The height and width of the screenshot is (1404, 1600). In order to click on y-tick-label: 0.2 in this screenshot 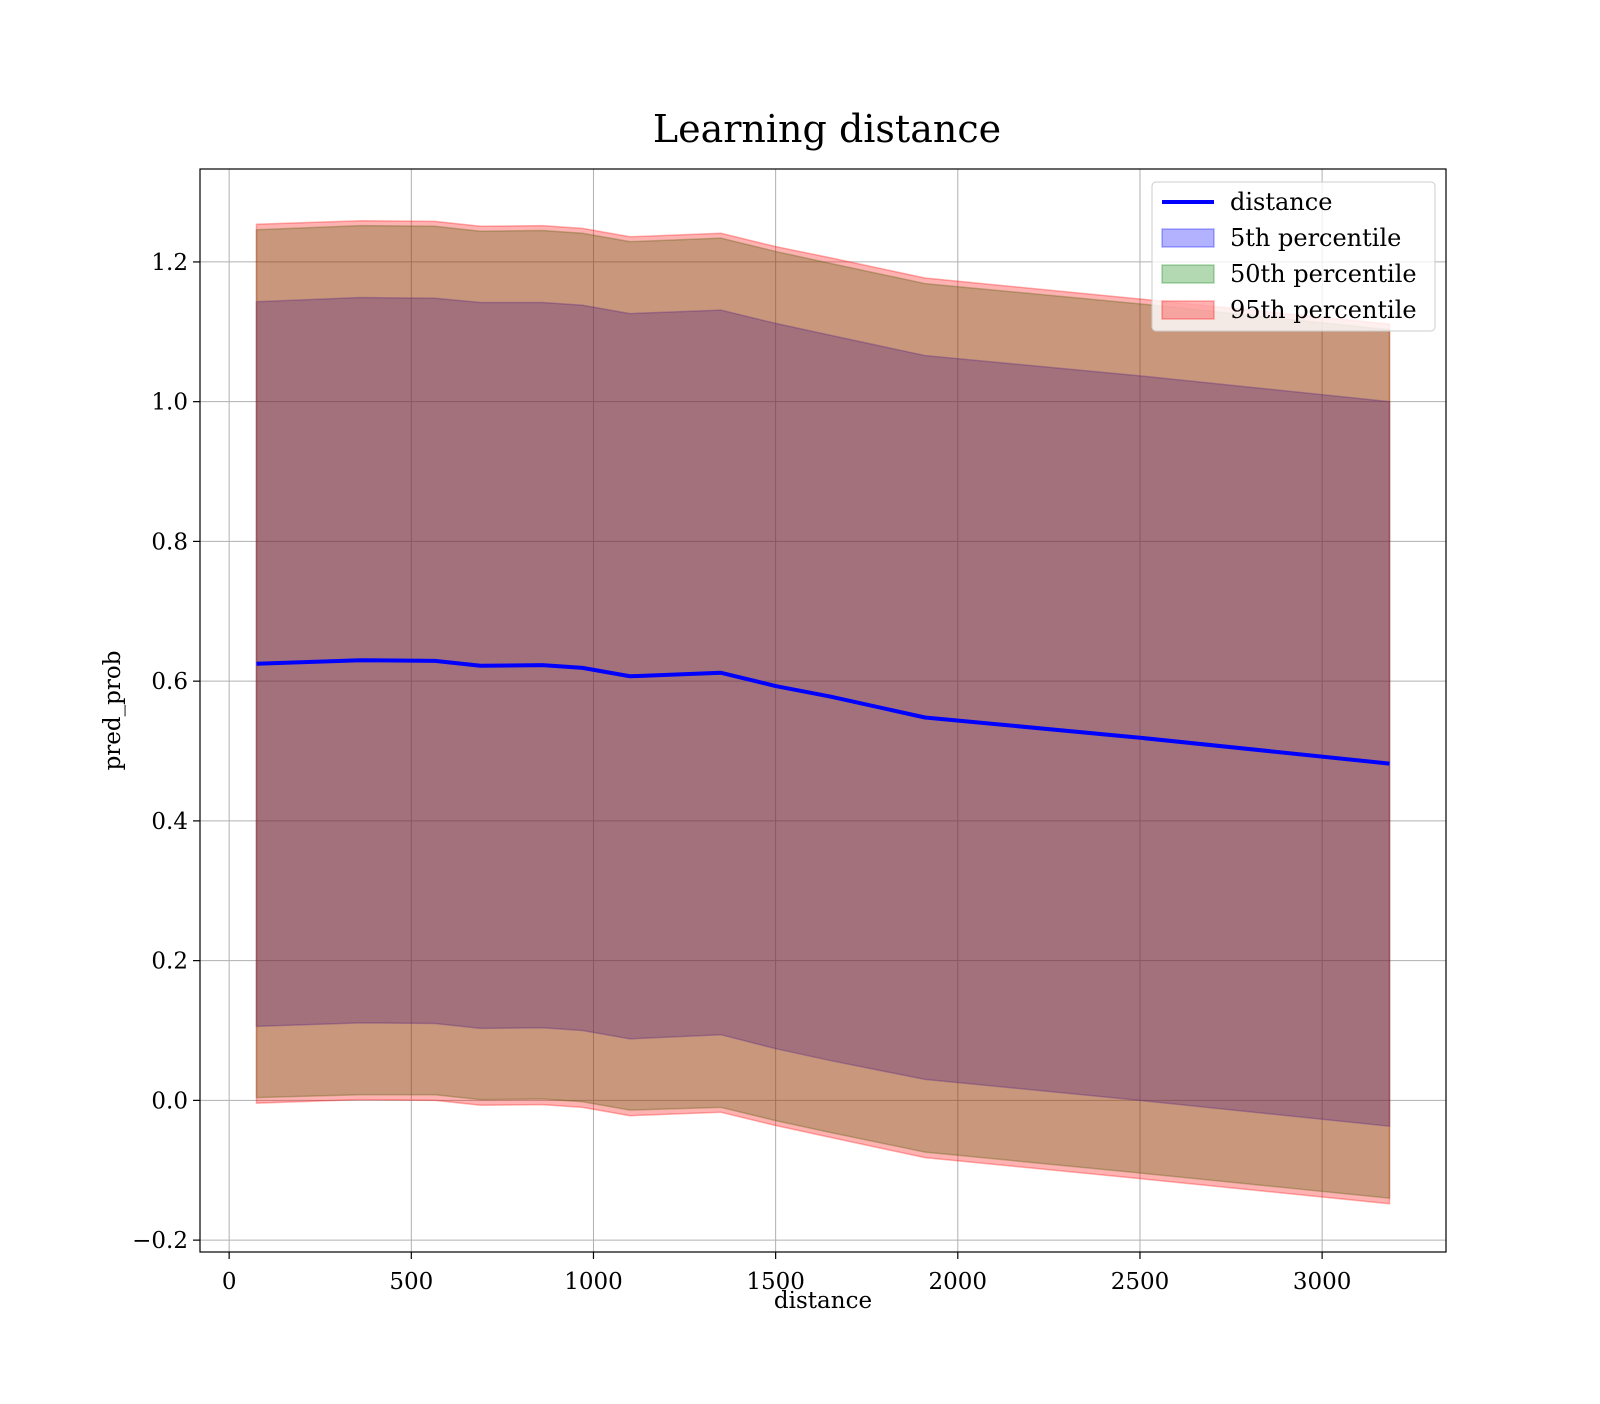, I will do `click(169, 962)`.